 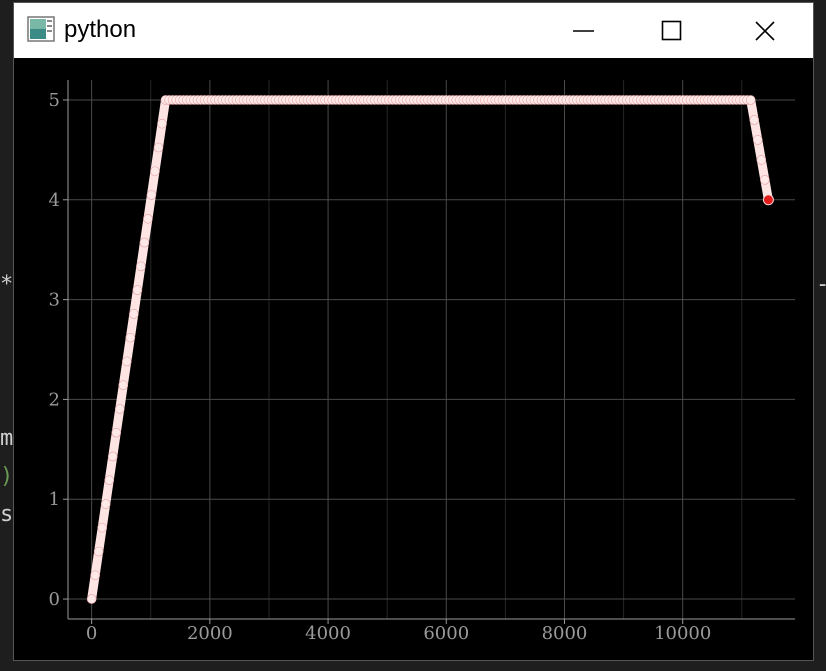 I want to click on x-tick-label: 8000, so click(x=565, y=633).